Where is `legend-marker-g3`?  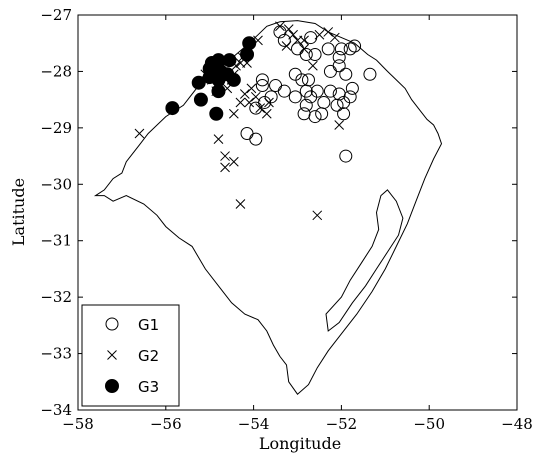
legend-marker-g3 is located at coordinates (112, 386).